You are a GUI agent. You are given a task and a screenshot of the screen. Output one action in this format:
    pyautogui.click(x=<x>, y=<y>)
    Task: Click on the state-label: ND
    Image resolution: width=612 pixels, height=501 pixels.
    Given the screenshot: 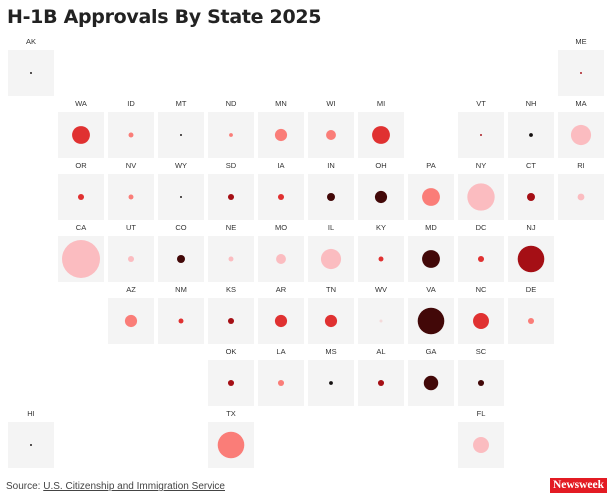 What is the action you would take?
    pyautogui.click(x=231, y=103)
    